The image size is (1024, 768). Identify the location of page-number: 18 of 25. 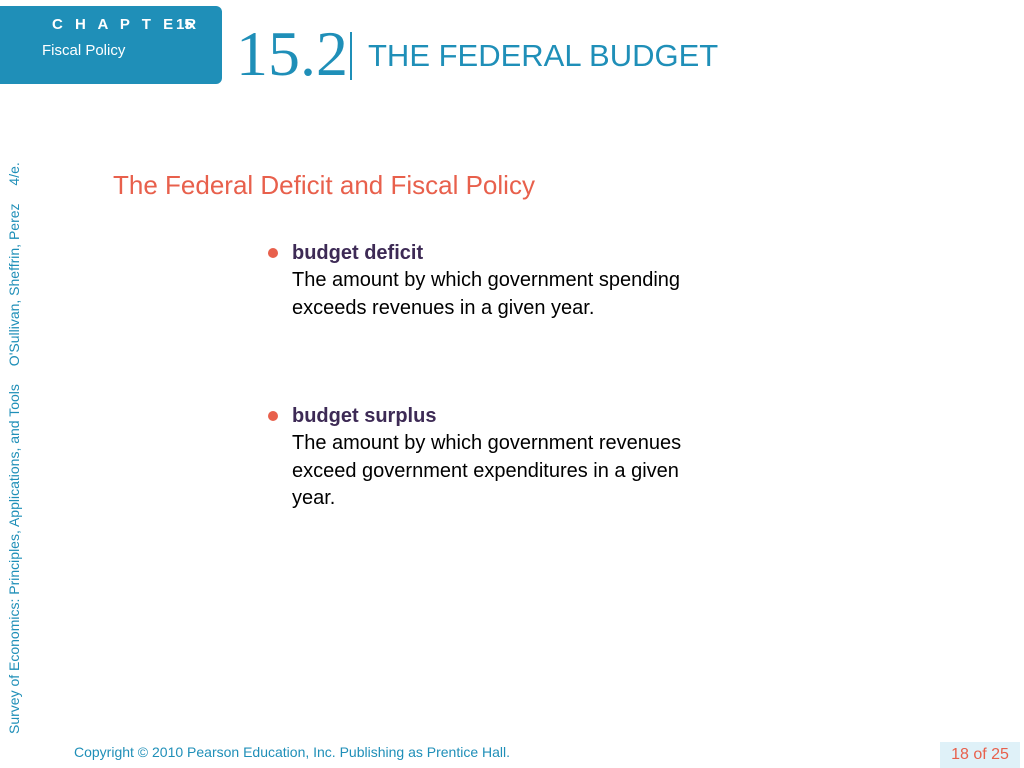
(980, 754).